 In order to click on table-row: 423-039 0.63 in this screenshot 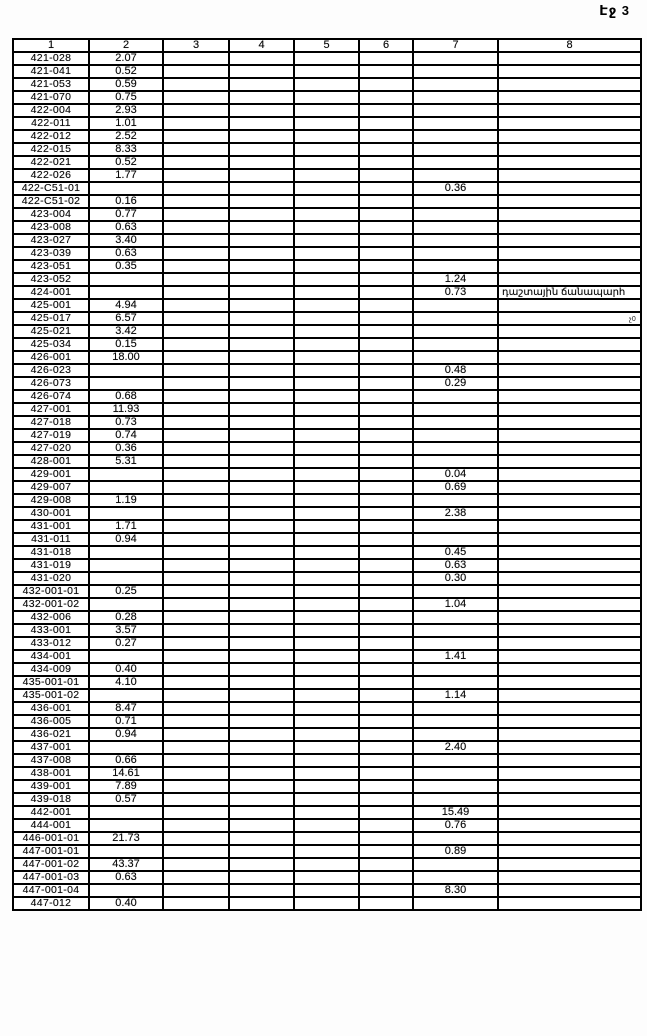, I will do `click(327, 253)`.